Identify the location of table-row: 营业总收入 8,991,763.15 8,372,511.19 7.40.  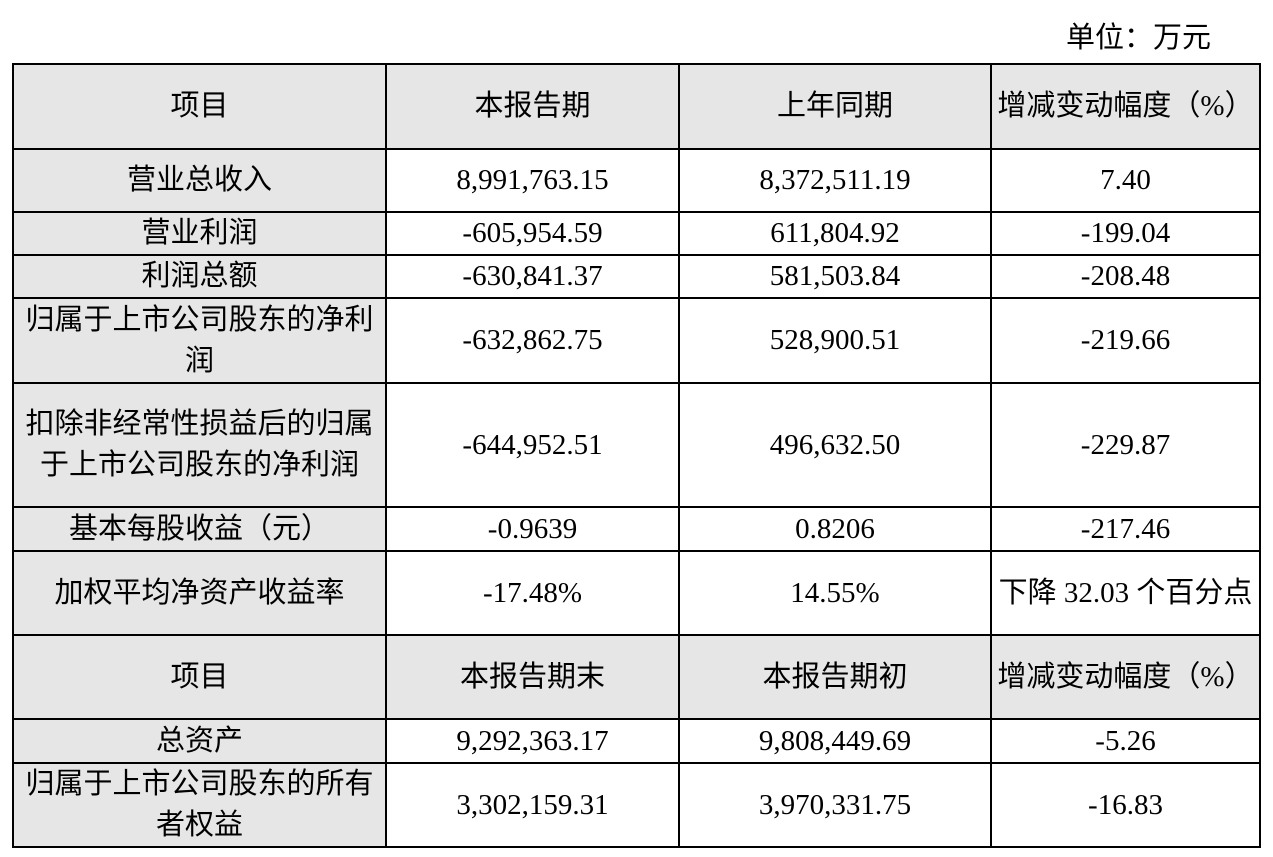
(636, 180).